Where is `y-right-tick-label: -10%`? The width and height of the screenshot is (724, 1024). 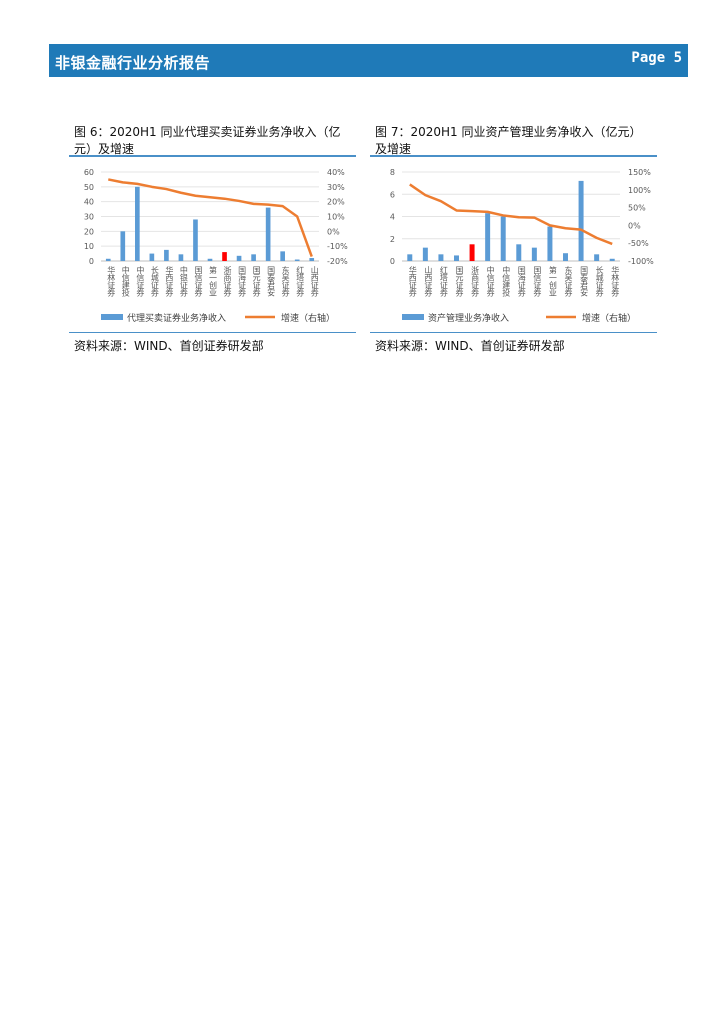 y-right-tick-label: -10% is located at coordinates (337, 246).